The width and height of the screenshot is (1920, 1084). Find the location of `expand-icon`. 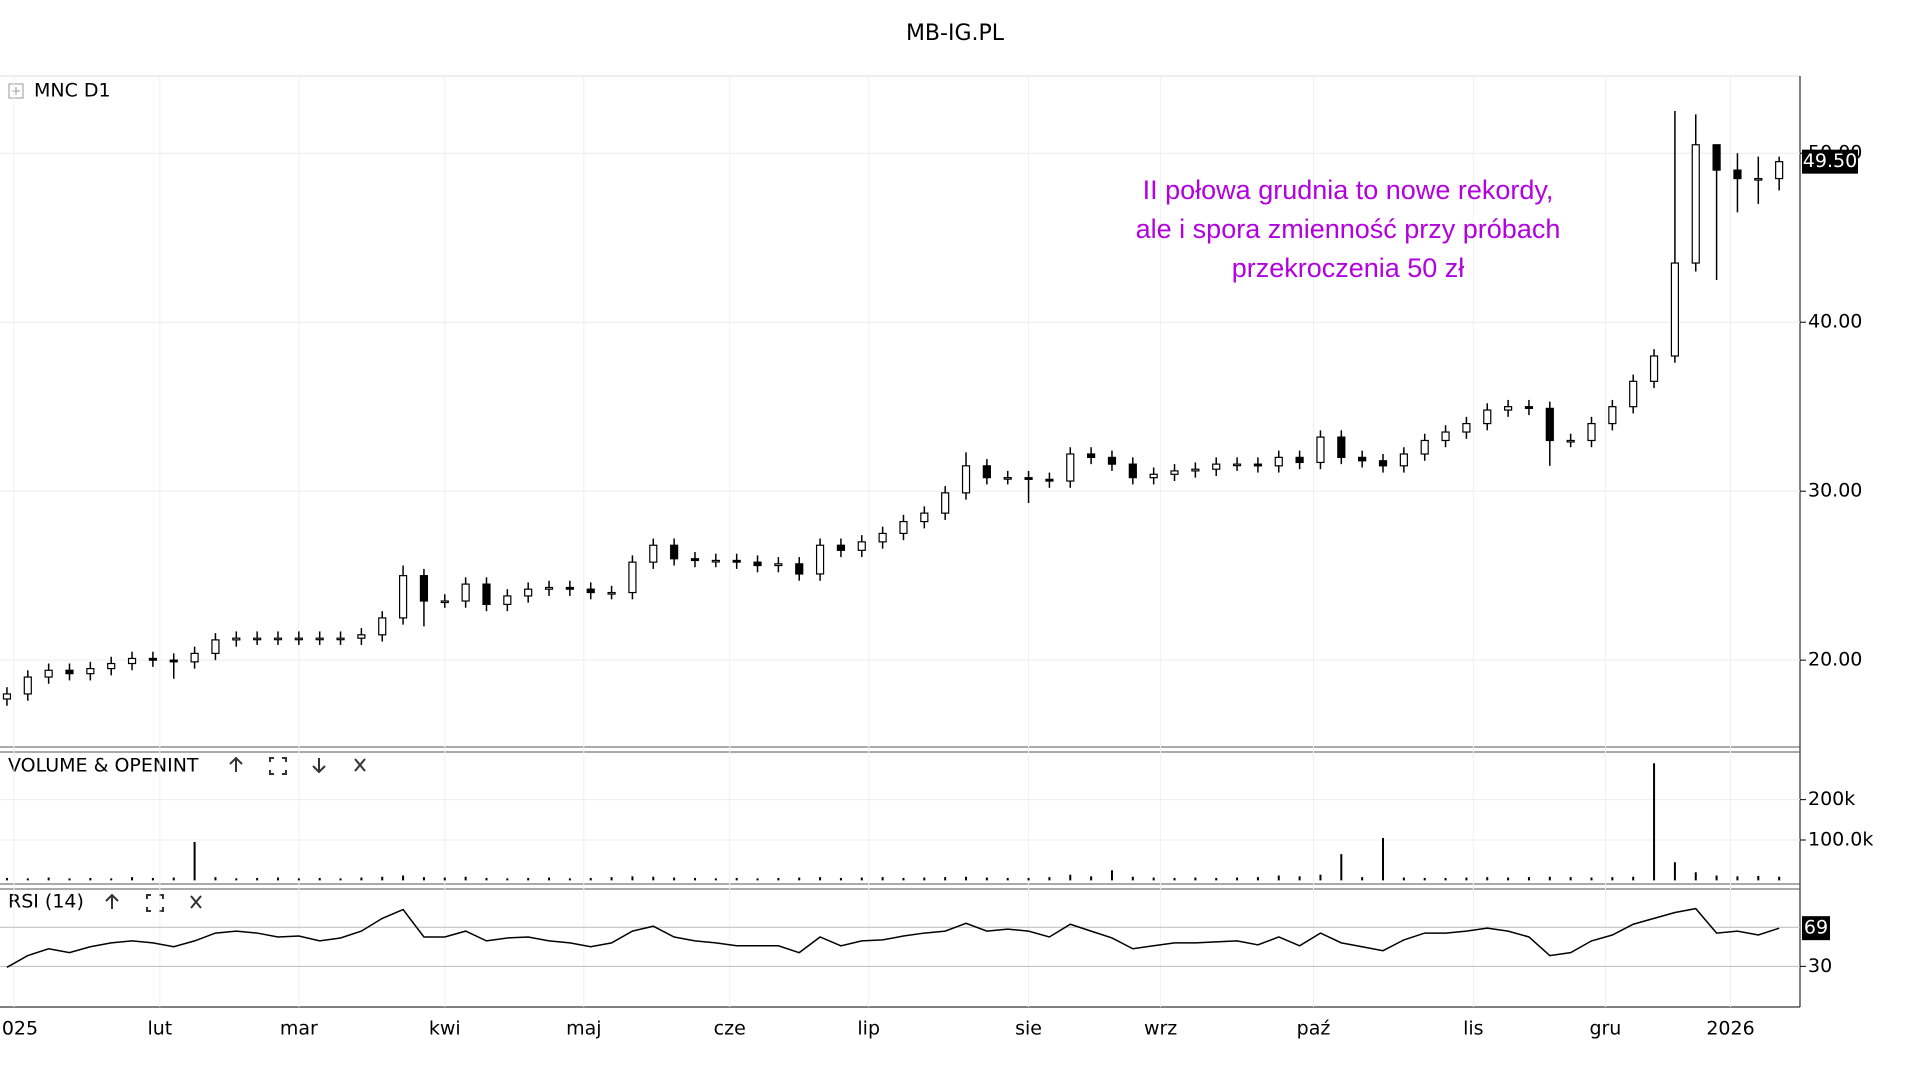

expand-icon is located at coordinates (16, 91).